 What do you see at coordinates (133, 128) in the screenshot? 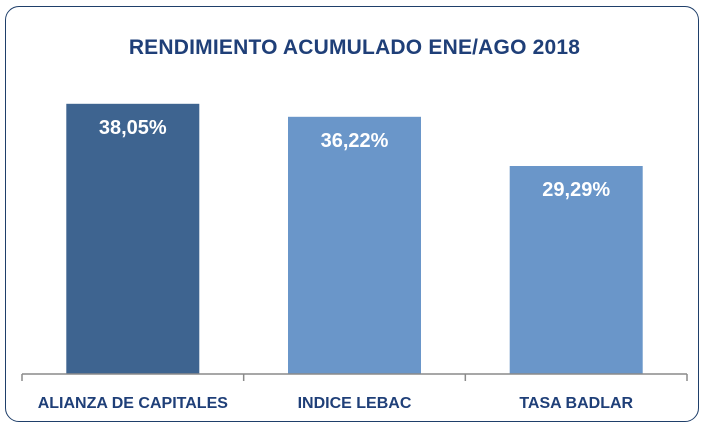
I see `bar-value-label: 38,05%` at bounding box center [133, 128].